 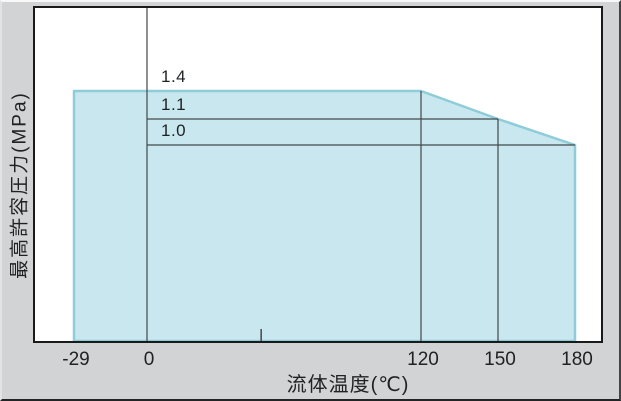 I want to click on x-axis-title: 流体温度(℃), so click(x=348, y=385).